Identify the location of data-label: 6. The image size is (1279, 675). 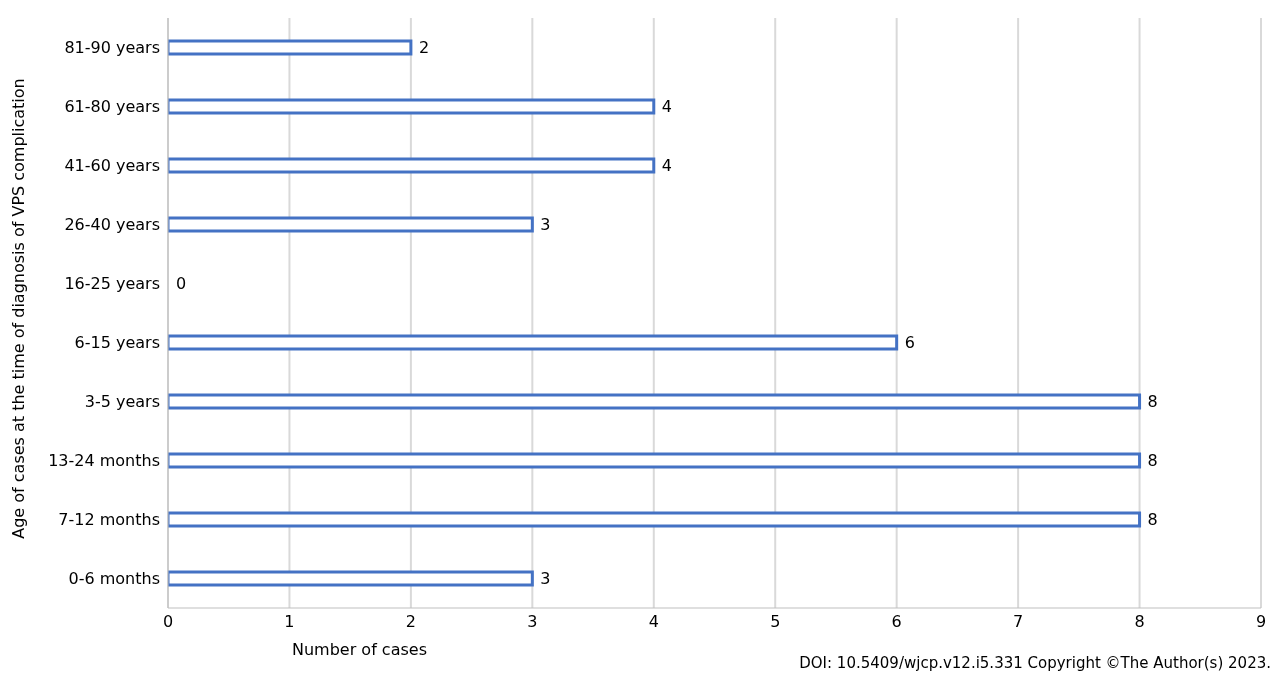
(909, 342).